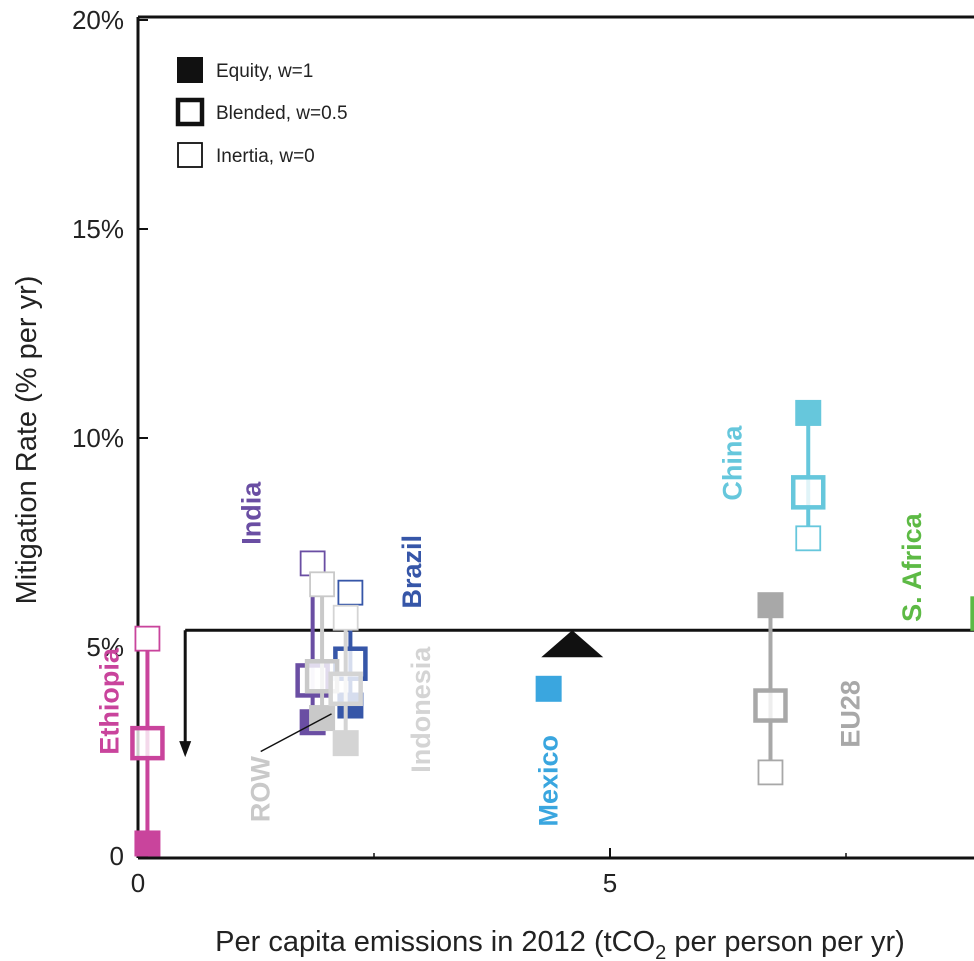 The width and height of the screenshot is (974, 961). What do you see at coordinates (770, 705) in the screenshot?
I see `eu28-blended-marker` at bounding box center [770, 705].